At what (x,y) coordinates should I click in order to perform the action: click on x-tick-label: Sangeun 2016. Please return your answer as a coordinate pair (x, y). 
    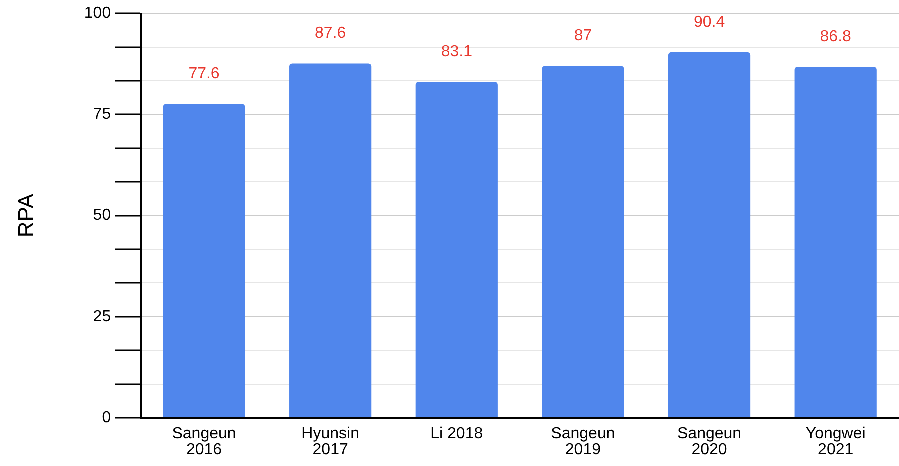
    Looking at the image, I should click on (204, 441).